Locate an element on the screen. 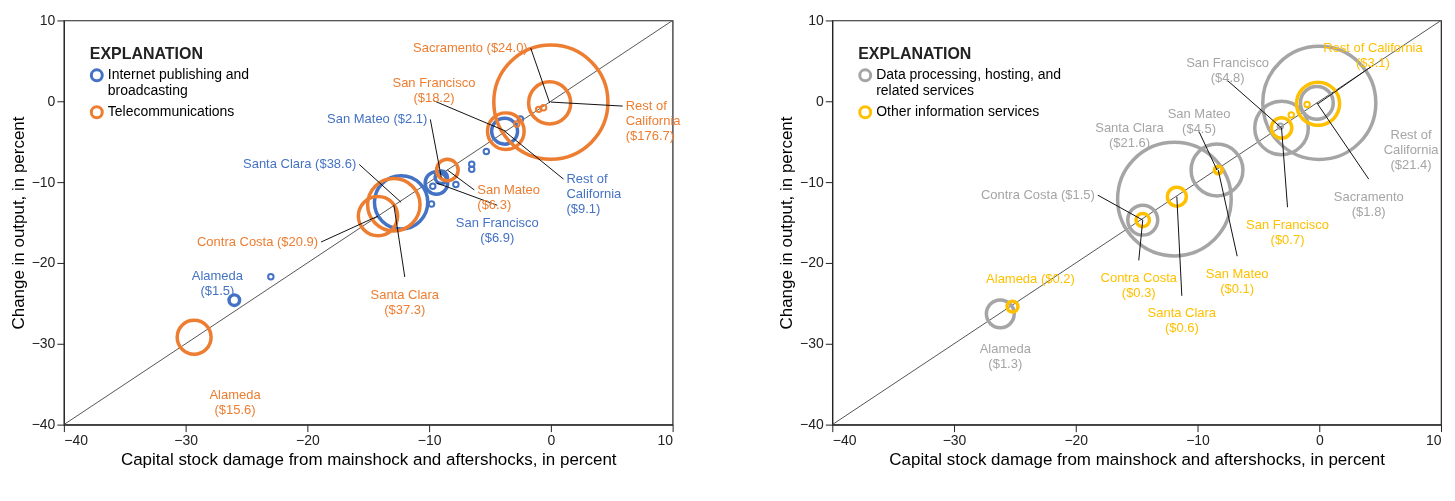  data-label: San Mateo ($2.1) is located at coordinates (377, 119).